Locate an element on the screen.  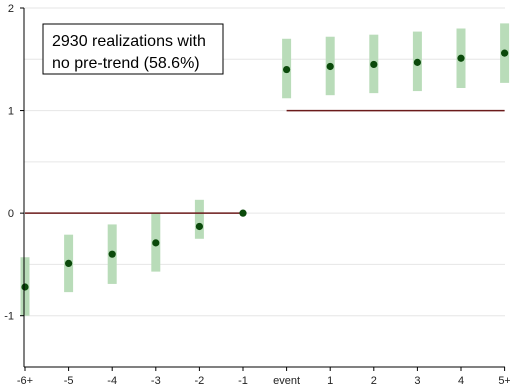
x-tick-label: -3 is located at coordinates (156, 381).